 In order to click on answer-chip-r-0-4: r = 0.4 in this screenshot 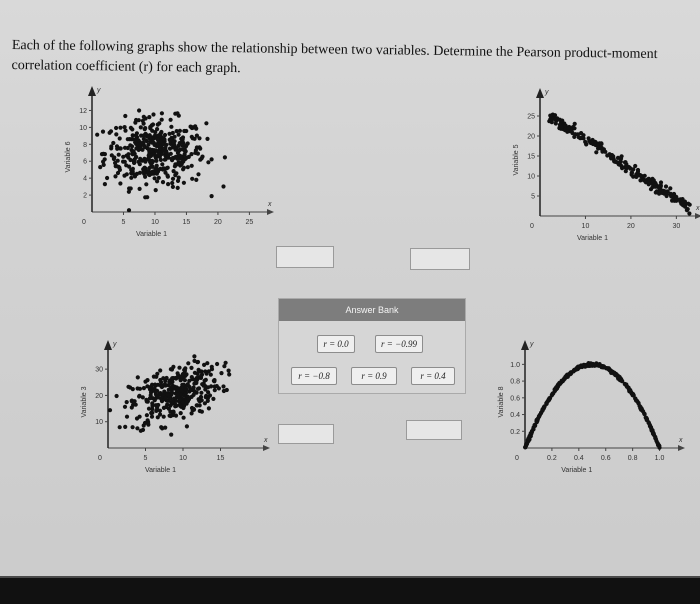, I will do `click(433, 376)`.